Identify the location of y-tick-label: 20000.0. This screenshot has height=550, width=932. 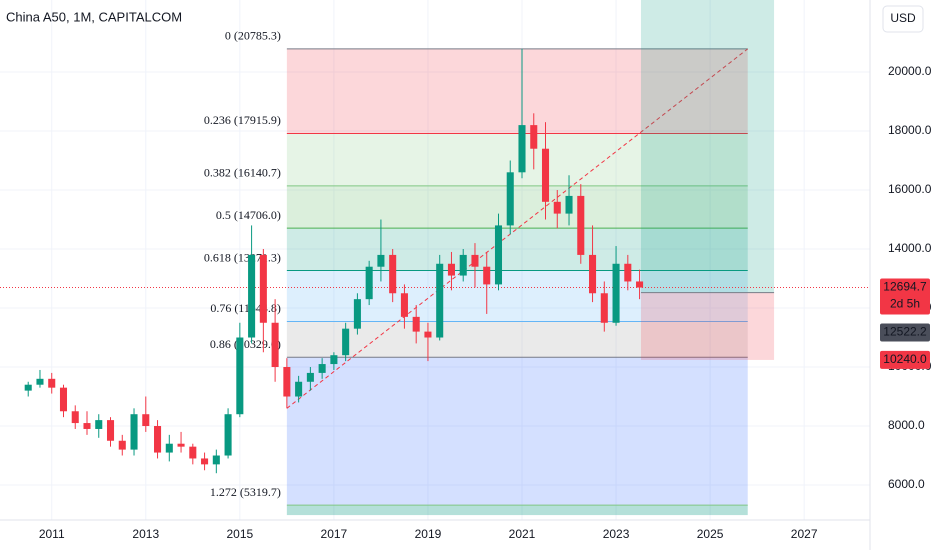
(910, 71).